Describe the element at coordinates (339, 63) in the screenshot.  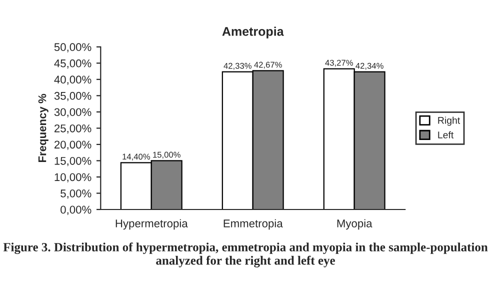
I see `data-label: 43,27%` at that location.